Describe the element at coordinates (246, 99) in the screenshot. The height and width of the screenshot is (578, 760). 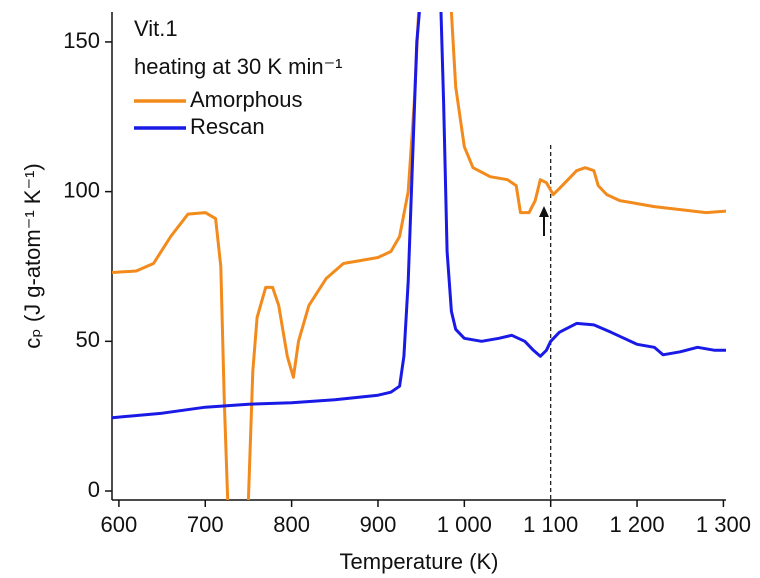
I see `legend-label: Amorphous` at that location.